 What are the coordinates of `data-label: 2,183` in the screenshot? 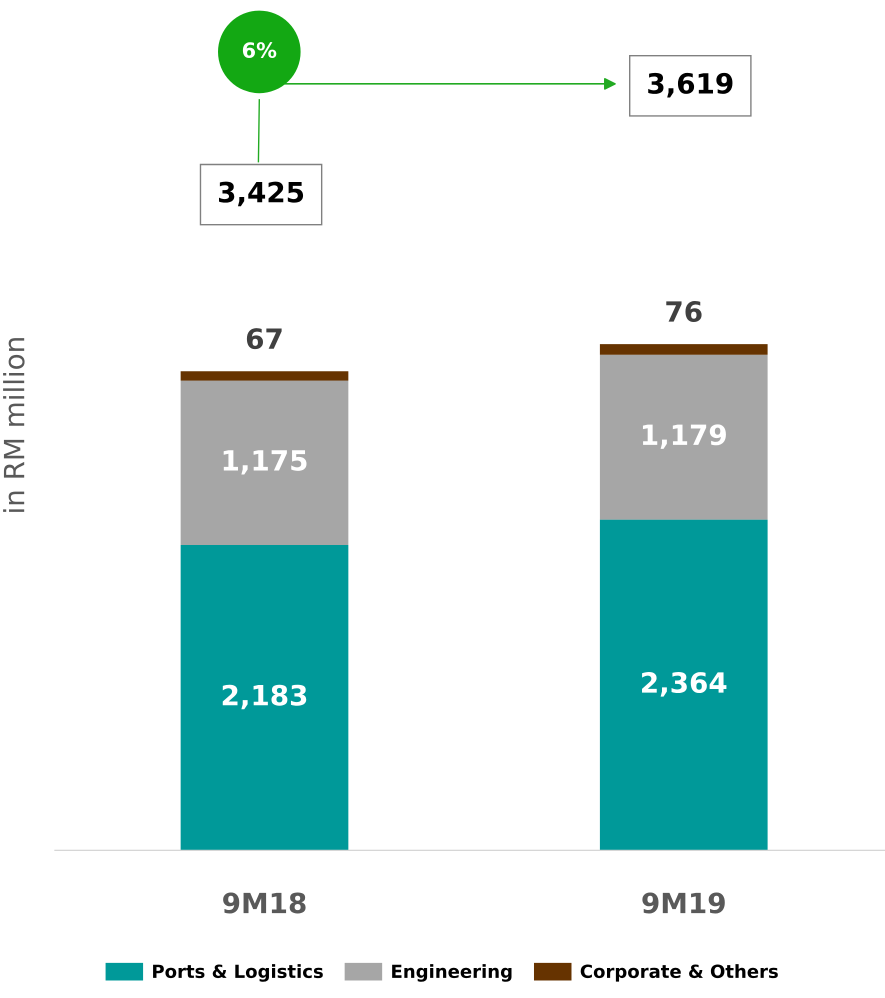 It's located at (264, 697).